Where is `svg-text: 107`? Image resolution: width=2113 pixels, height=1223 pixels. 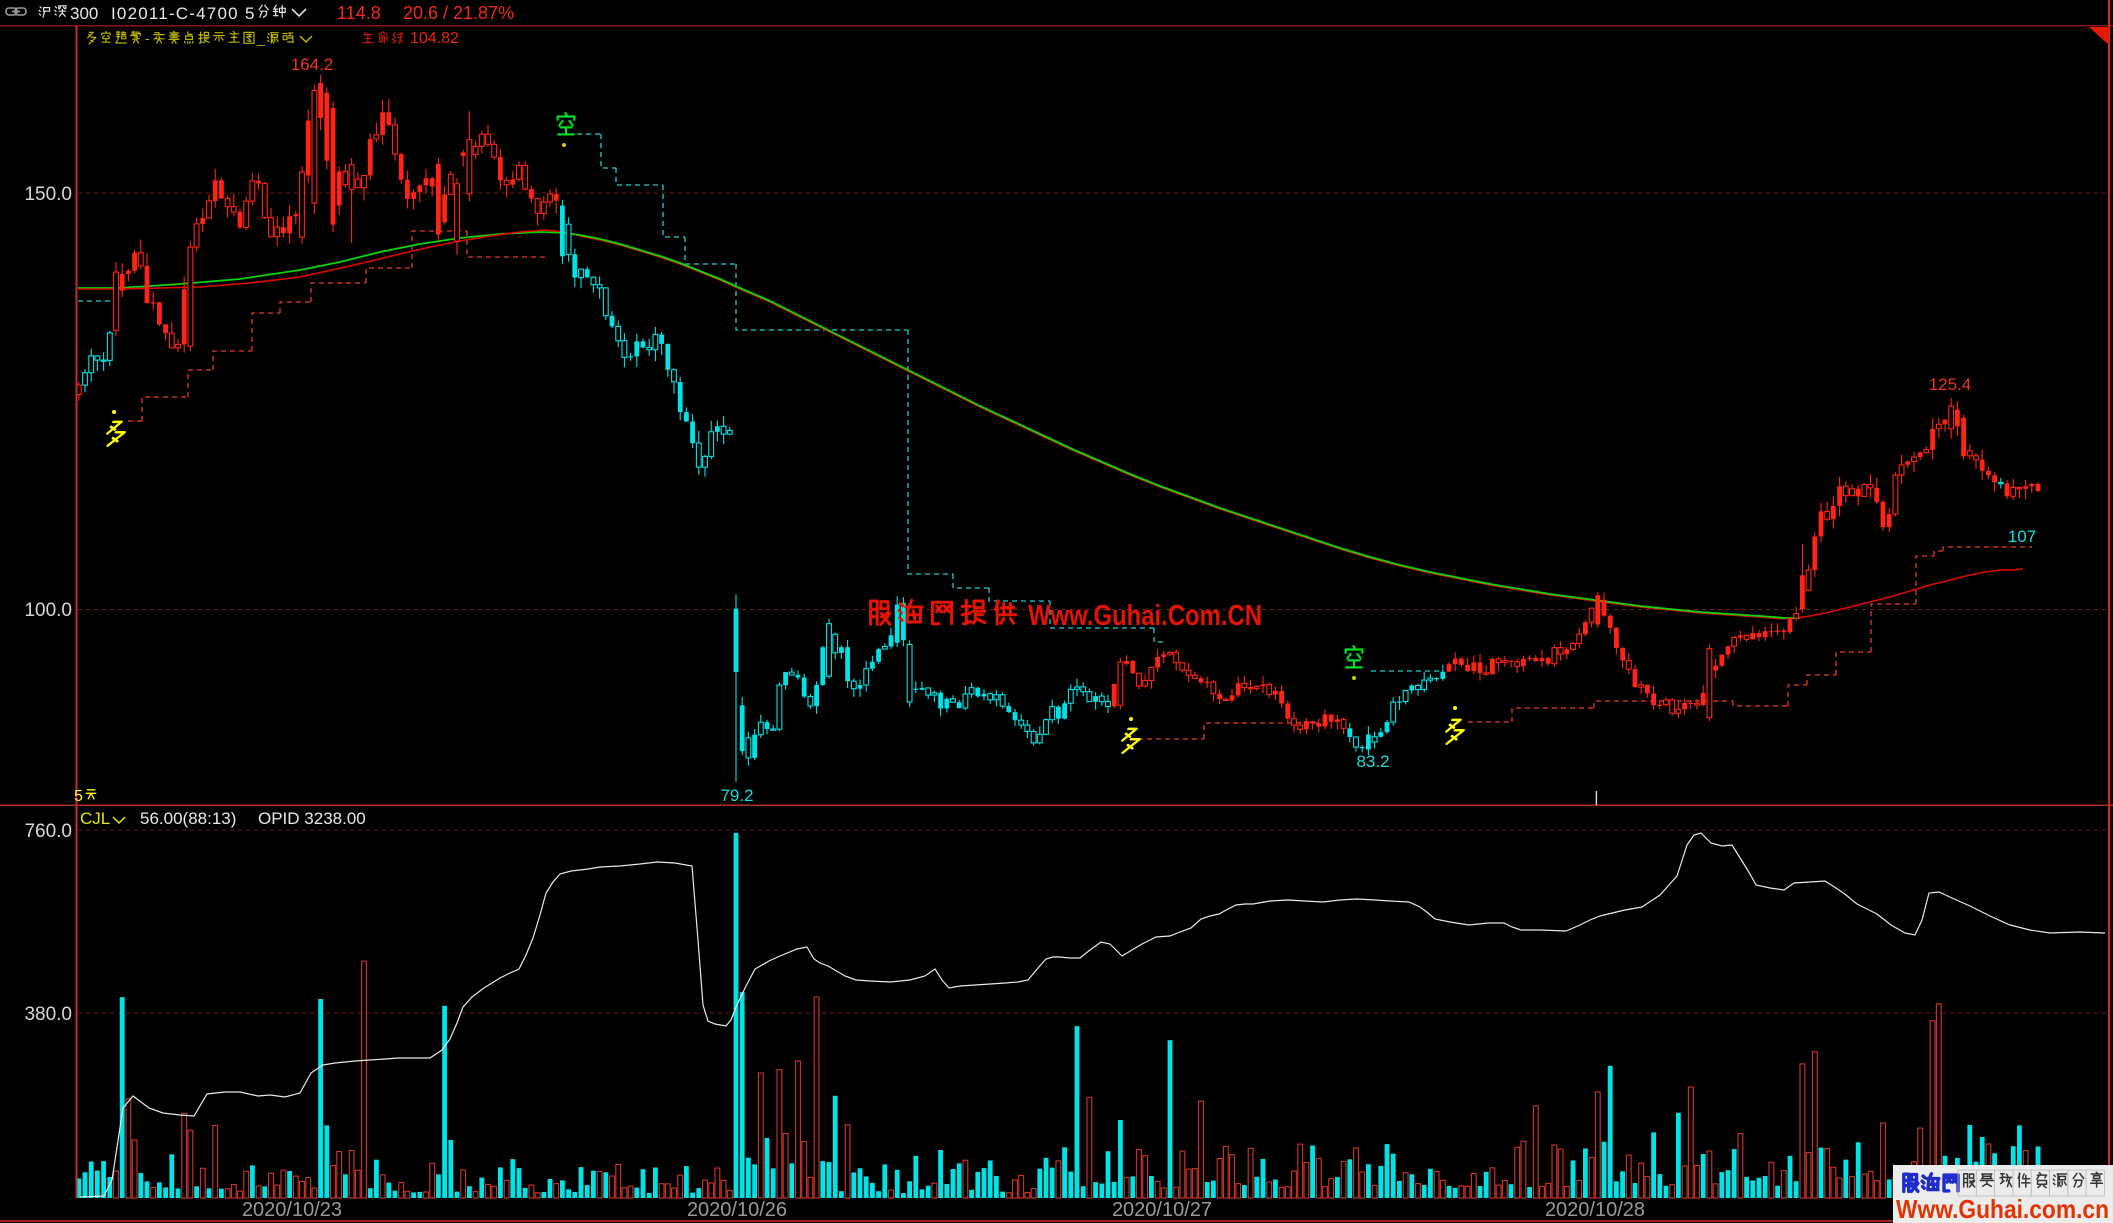
svg-text: 107 is located at coordinates (2022, 536).